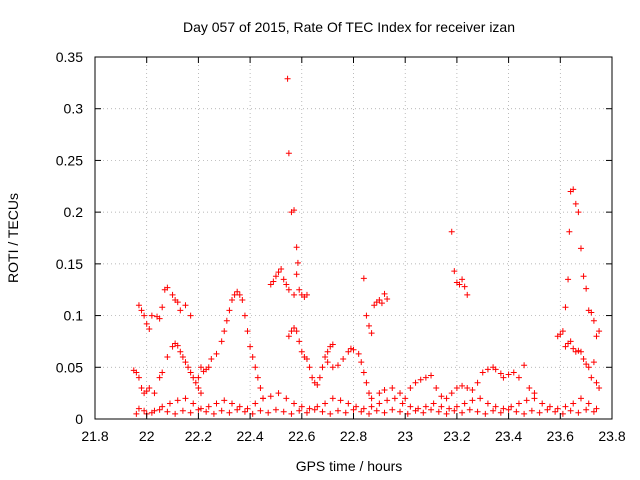 This screenshot has width=640, height=480. I want to click on y-axis-label: ROTI / TECUs, so click(13, 238).